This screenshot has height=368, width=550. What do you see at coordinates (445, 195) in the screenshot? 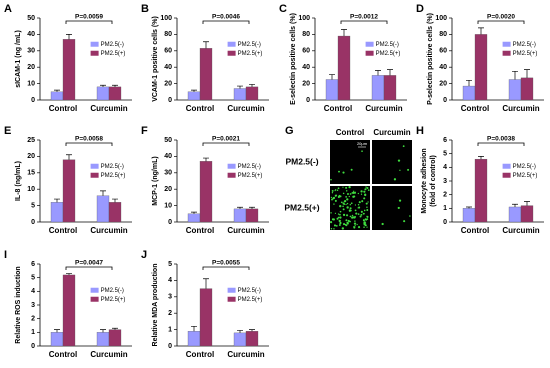
I see `y-tick-label: 2` at bounding box center [445, 195].